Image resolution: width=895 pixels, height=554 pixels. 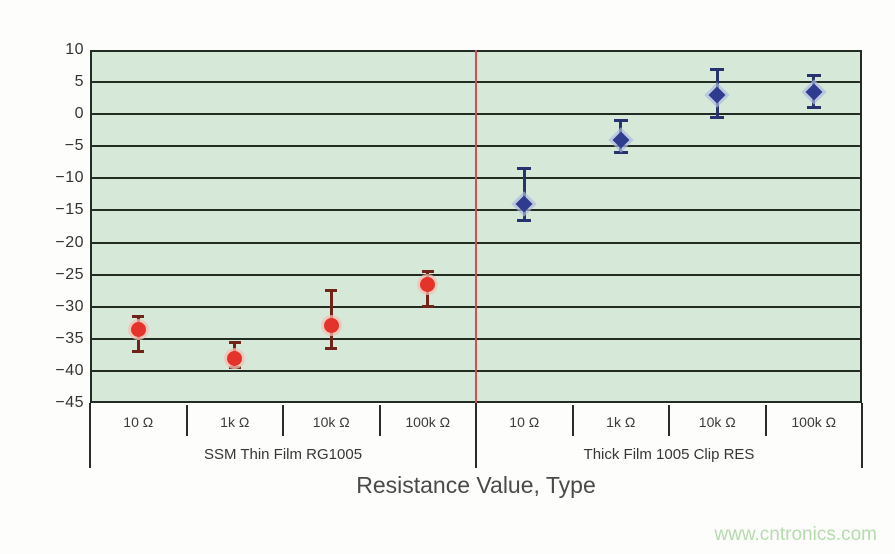 I want to click on y-tick-label: −30, so click(x=69, y=306).